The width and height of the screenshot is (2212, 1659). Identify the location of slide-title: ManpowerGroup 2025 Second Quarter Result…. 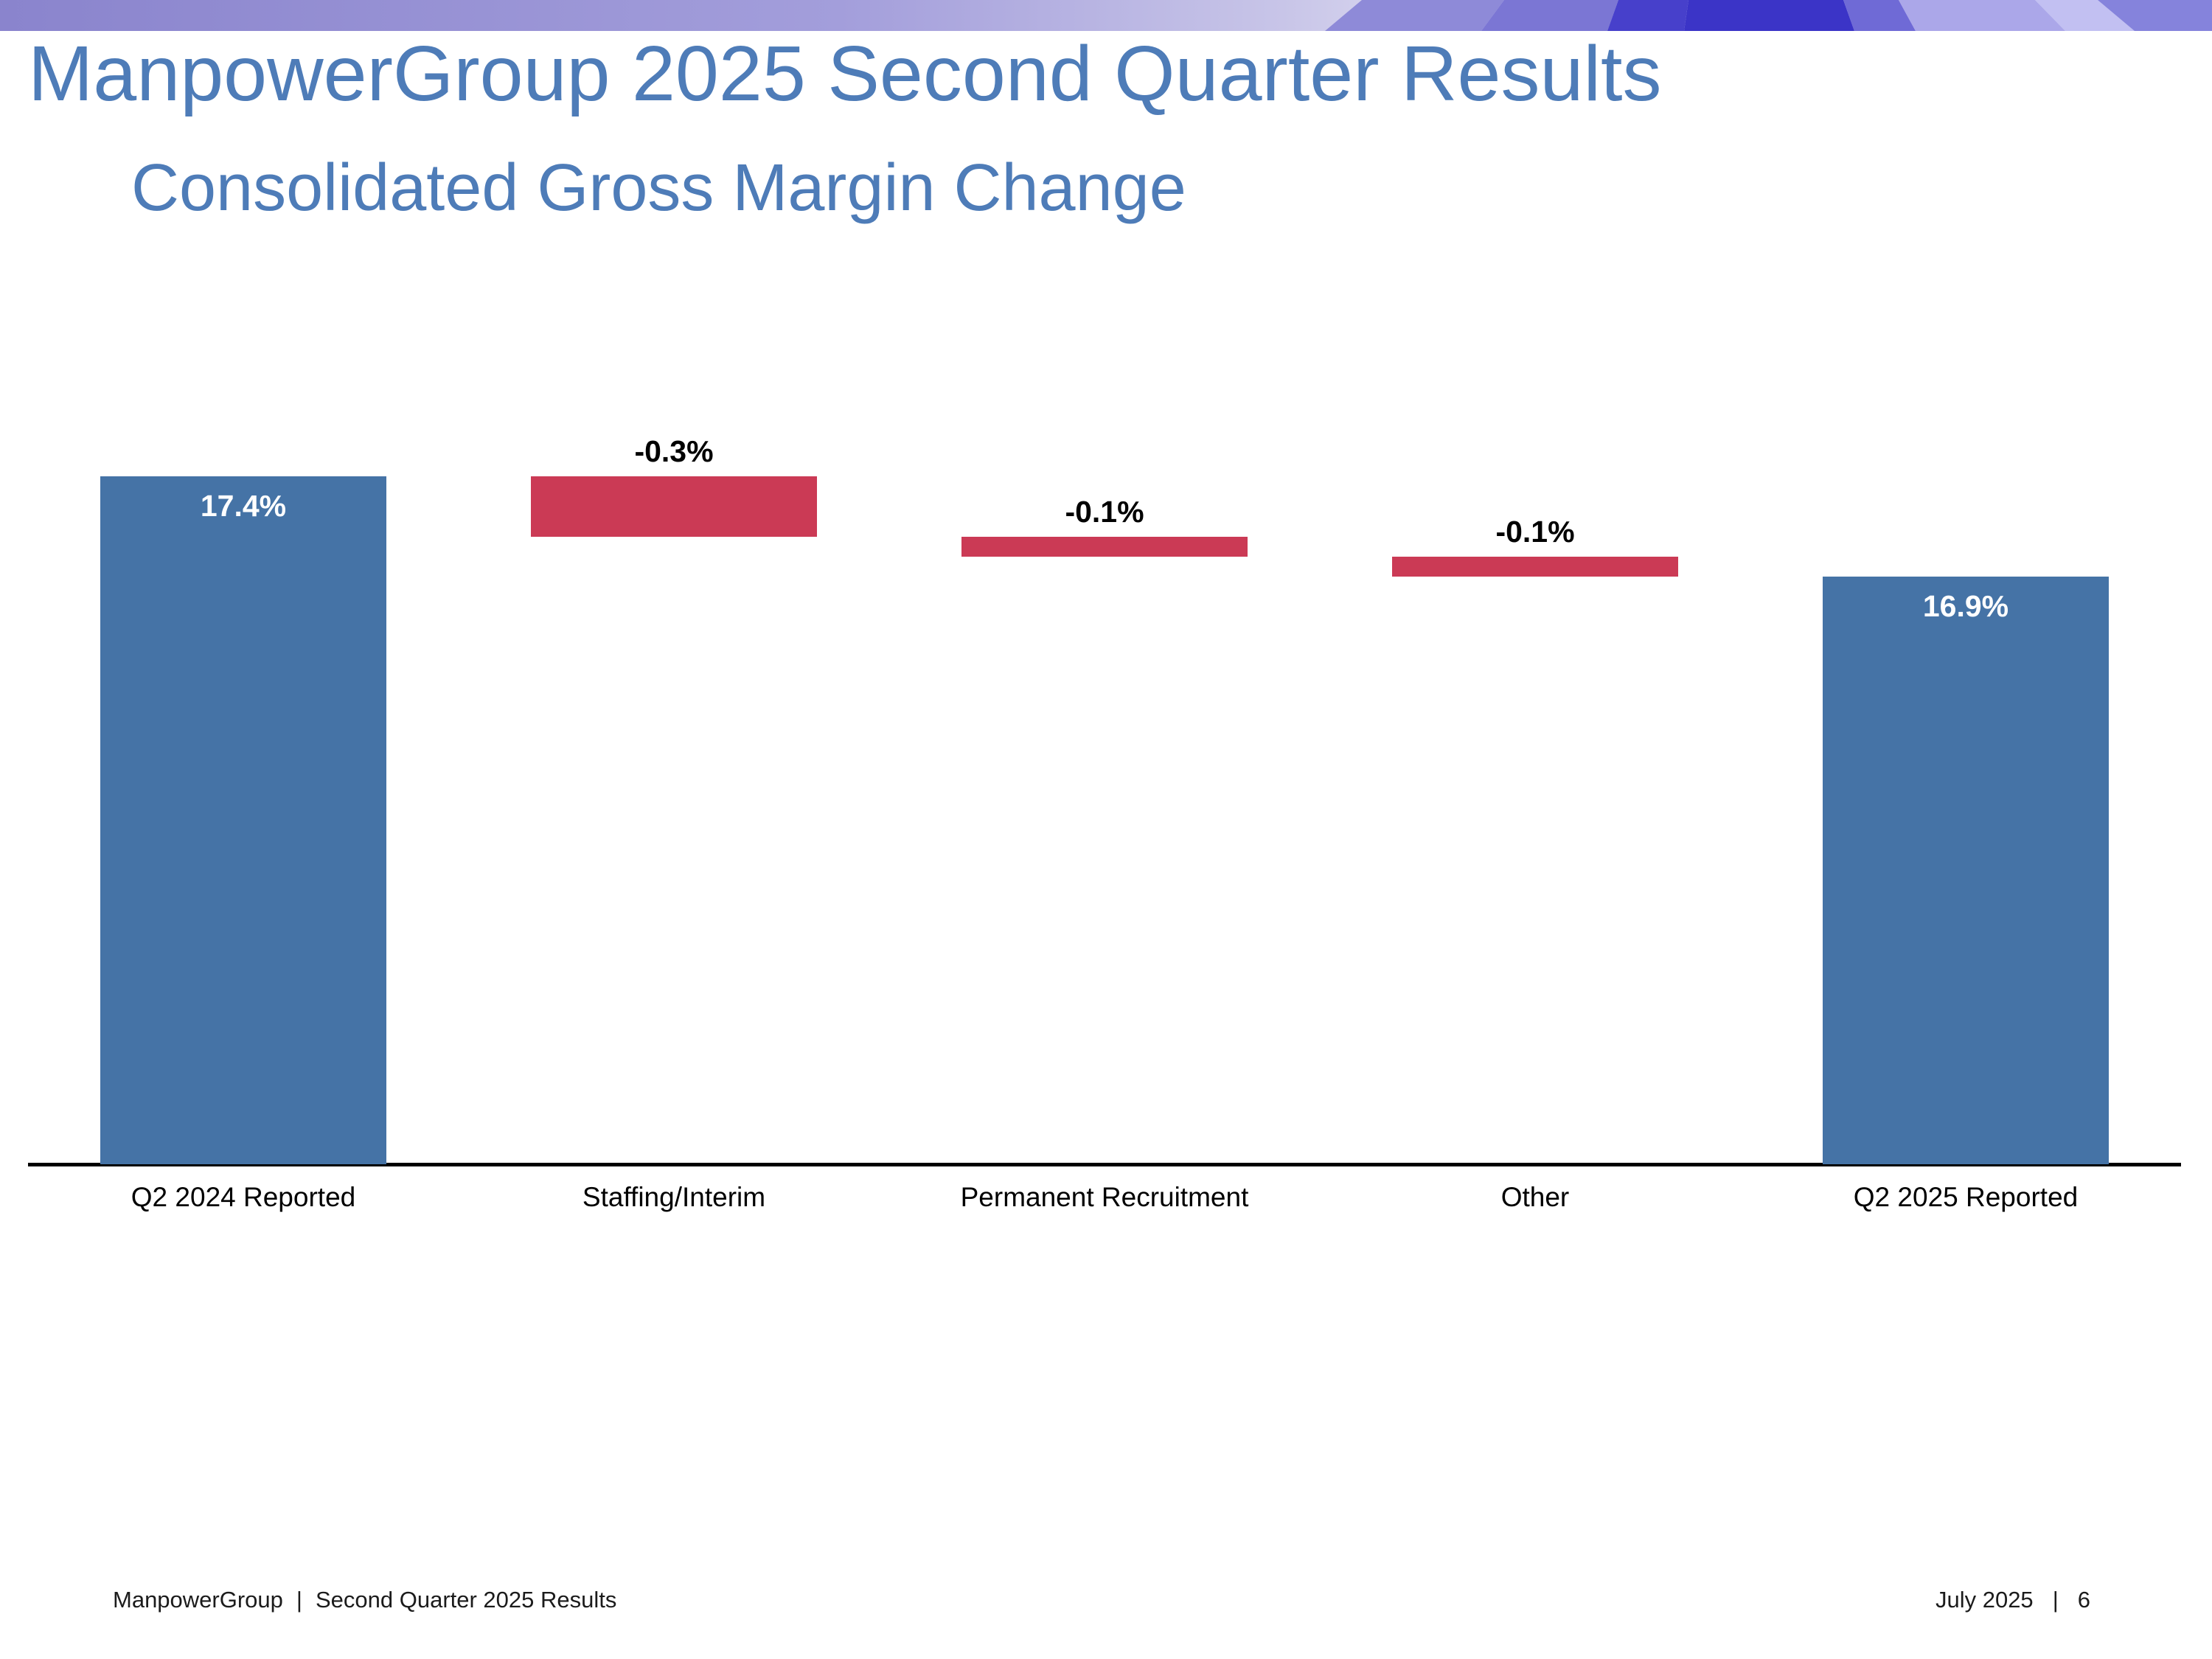
(845, 73).